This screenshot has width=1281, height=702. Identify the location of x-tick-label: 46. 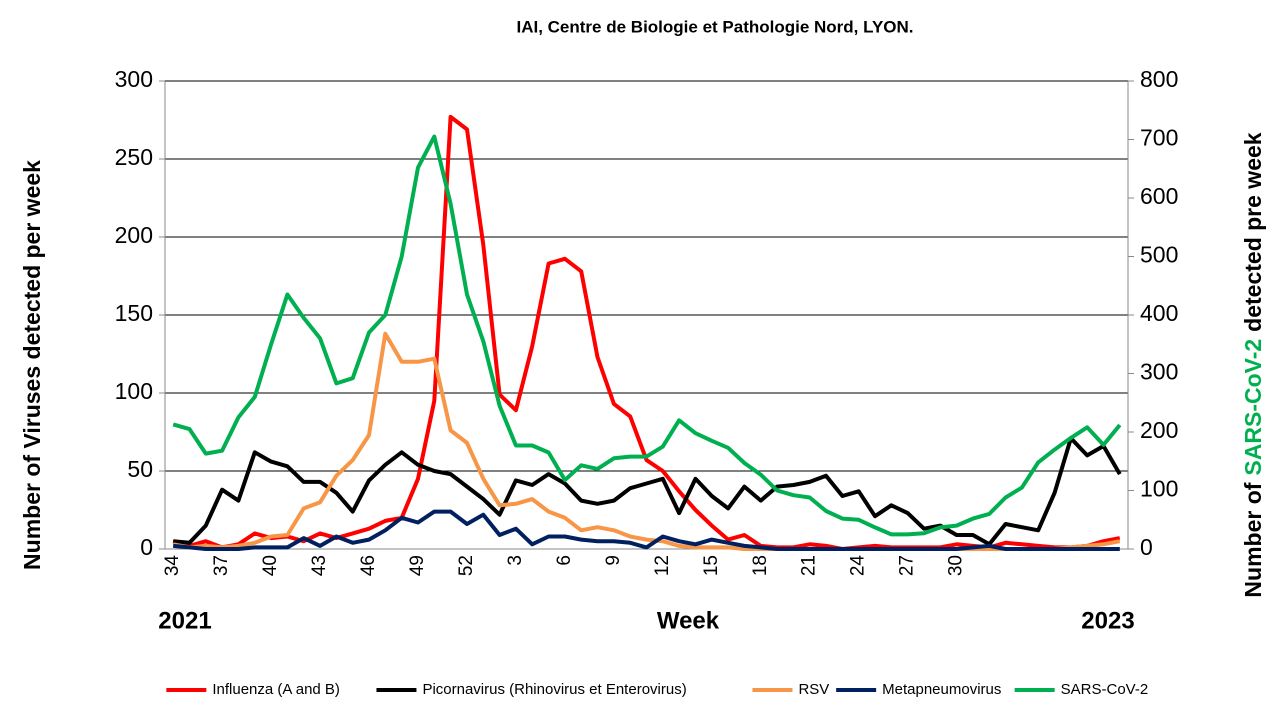
(368, 565).